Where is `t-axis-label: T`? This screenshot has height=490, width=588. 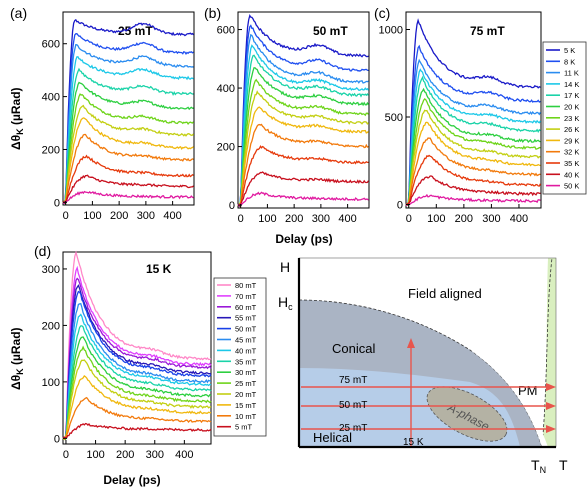 t-axis-label: T is located at coordinates (563, 465).